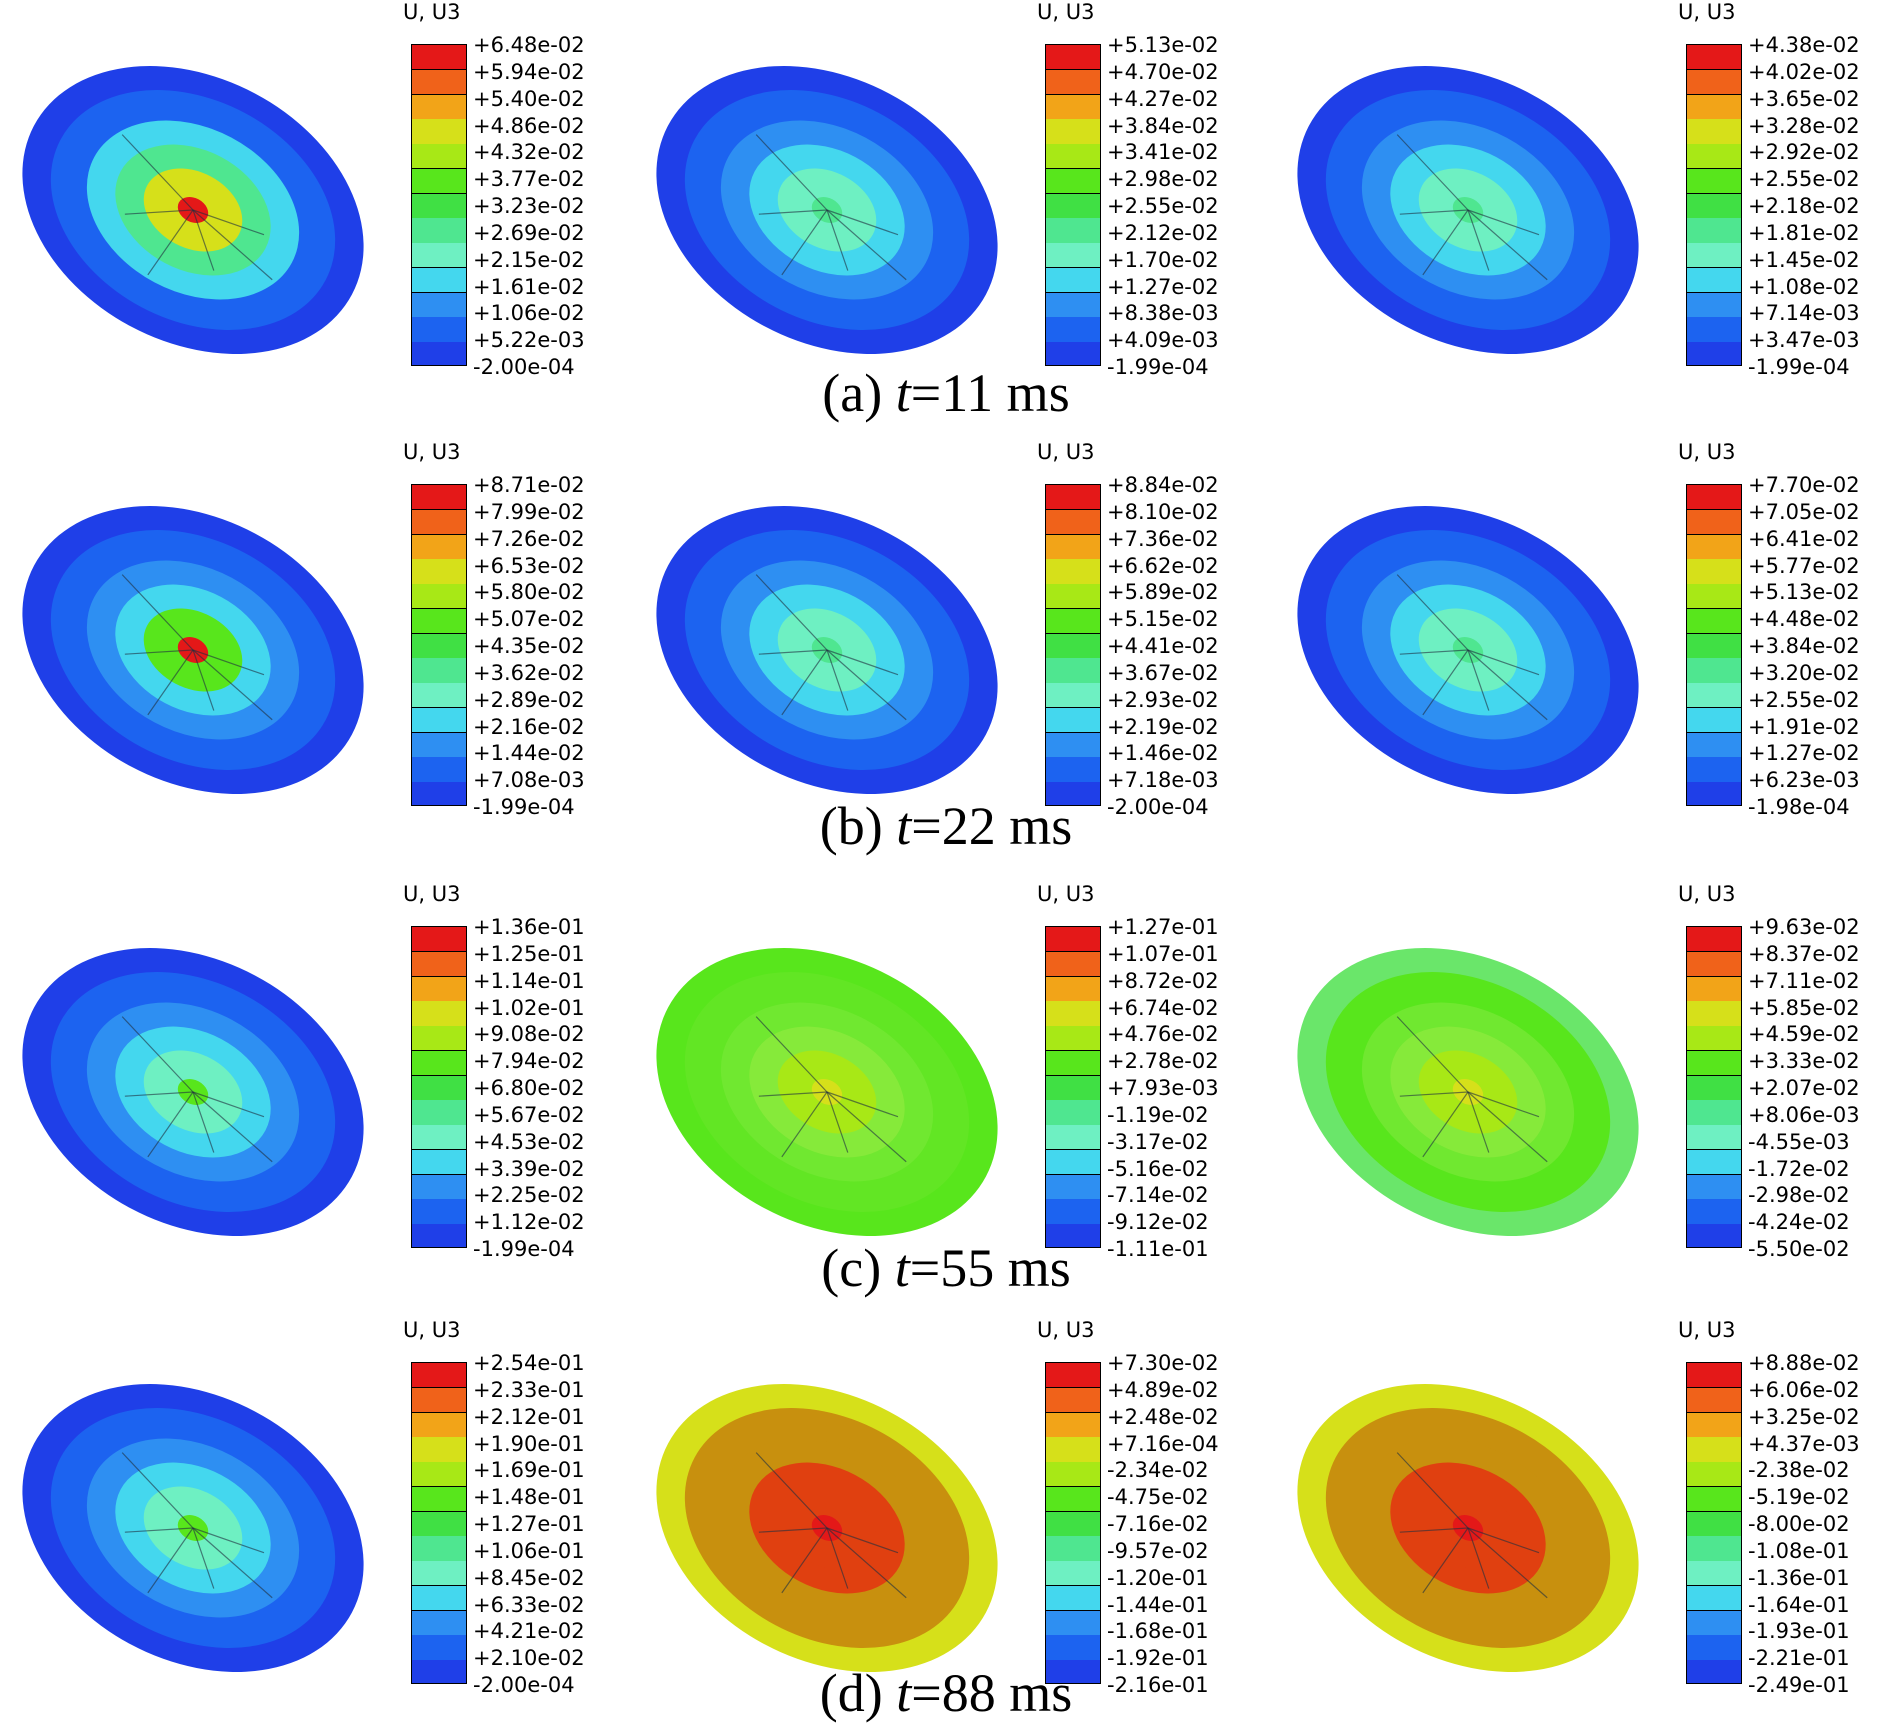  What do you see at coordinates (1163, 511) in the screenshot?
I see `legend-tick-label: +8.10e-02` at bounding box center [1163, 511].